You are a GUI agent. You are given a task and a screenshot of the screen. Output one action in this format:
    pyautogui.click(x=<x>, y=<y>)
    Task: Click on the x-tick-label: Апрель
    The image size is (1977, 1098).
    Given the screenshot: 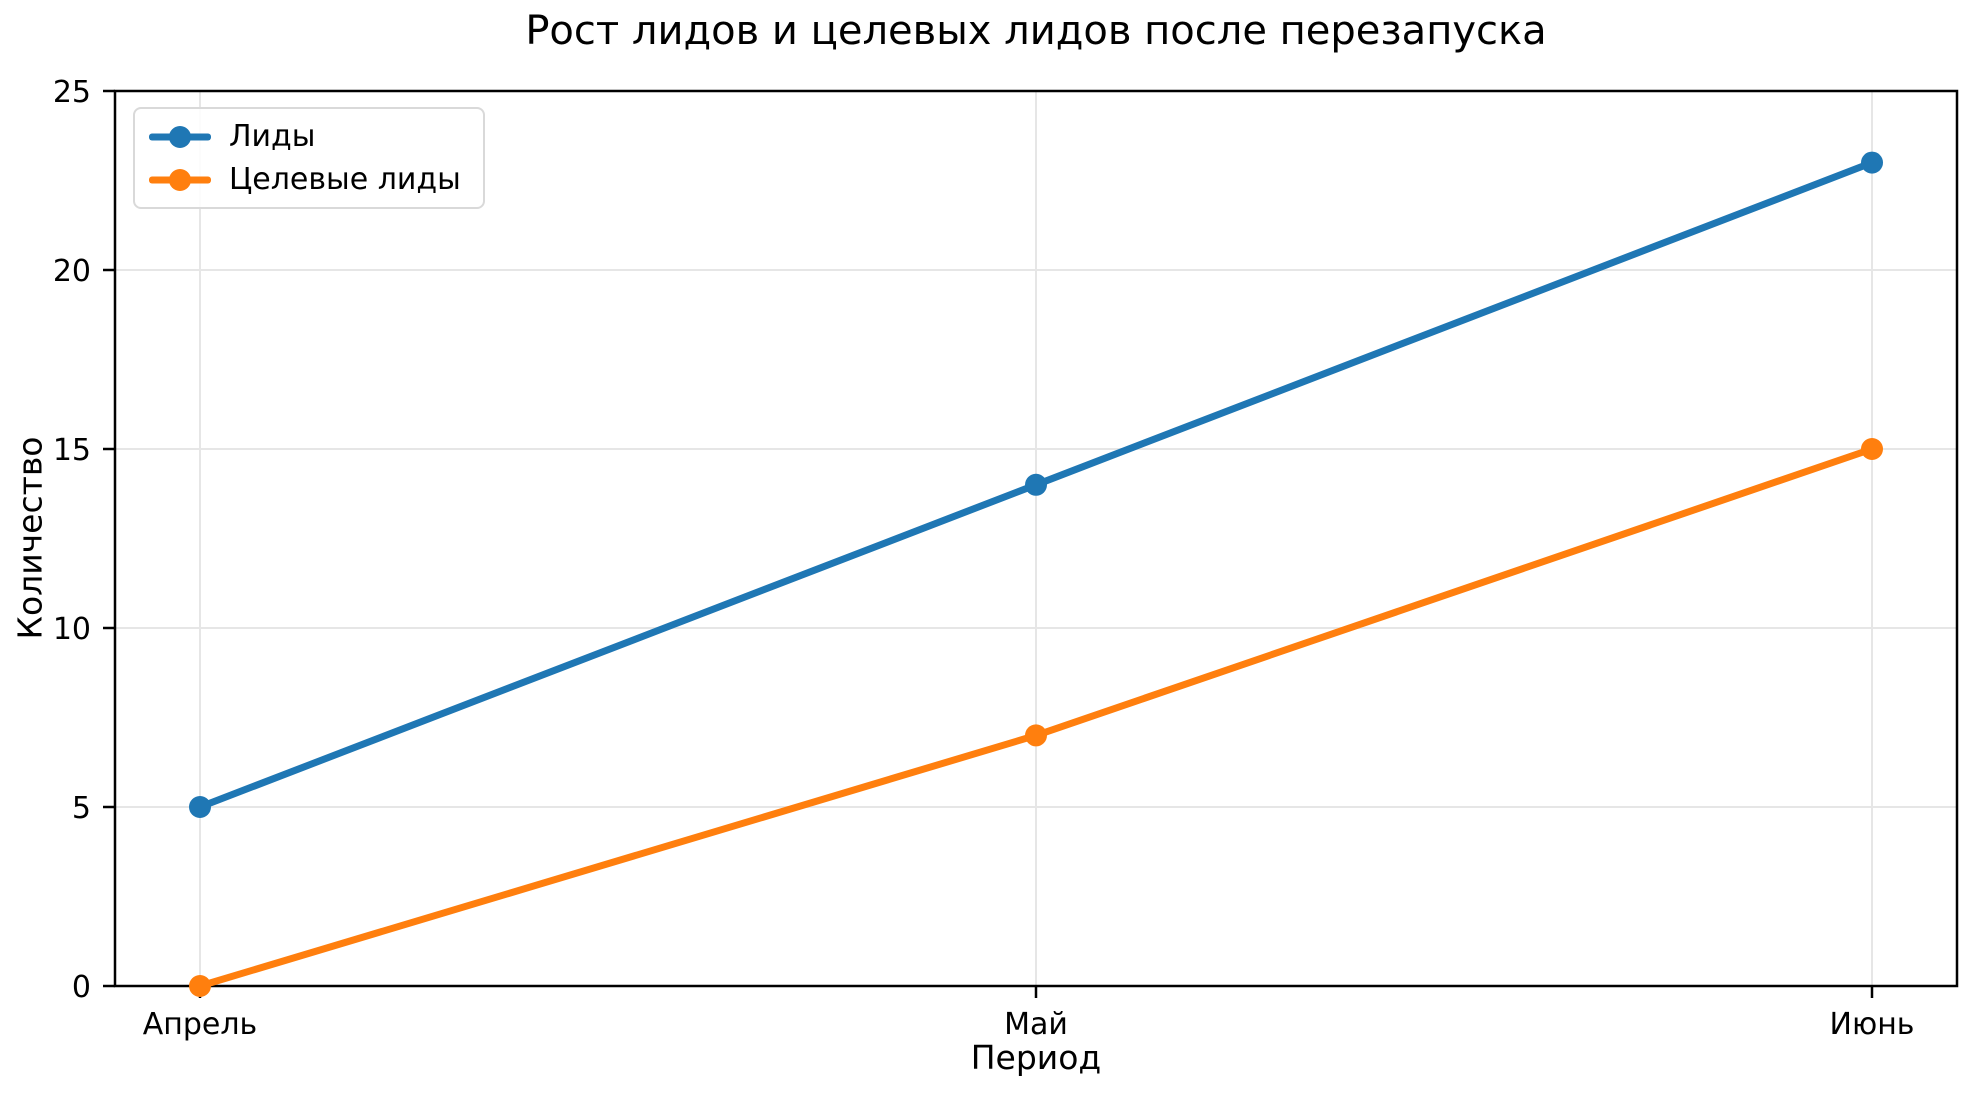 What is the action you would take?
    pyautogui.click(x=200, y=1024)
    